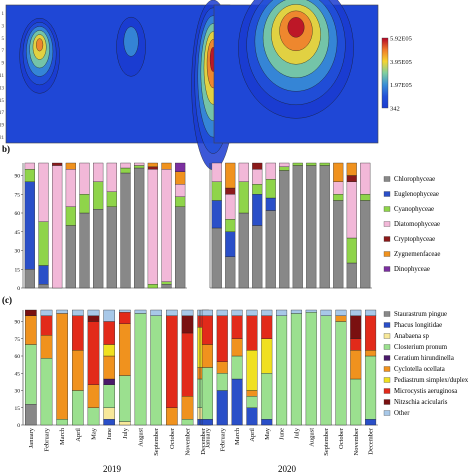 This screenshot has height=474, width=474. What do you see at coordinates (326, 441) in the screenshot?
I see `x-tick-label: September` at bounding box center [326, 441].